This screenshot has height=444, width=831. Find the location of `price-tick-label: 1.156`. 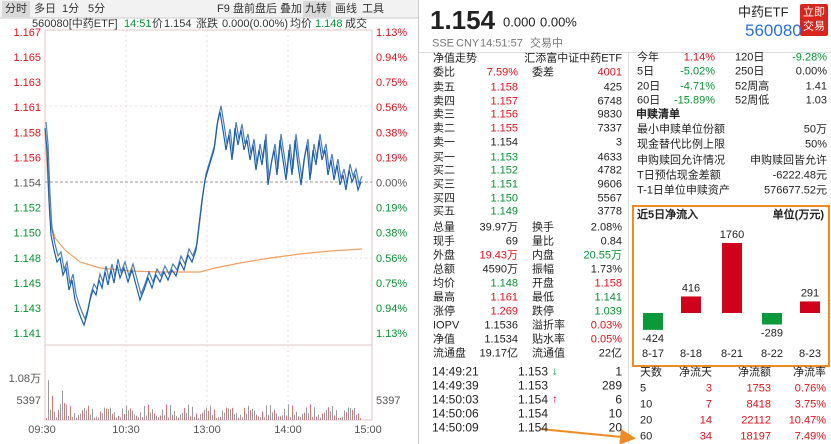

price-tick-label: 1.156 is located at coordinates (27, 158).